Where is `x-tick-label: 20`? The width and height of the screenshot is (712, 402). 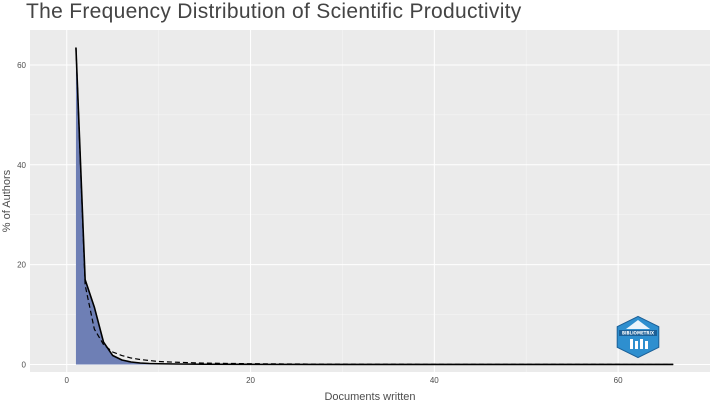
x-tick-label: 20 is located at coordinates (250, 380).